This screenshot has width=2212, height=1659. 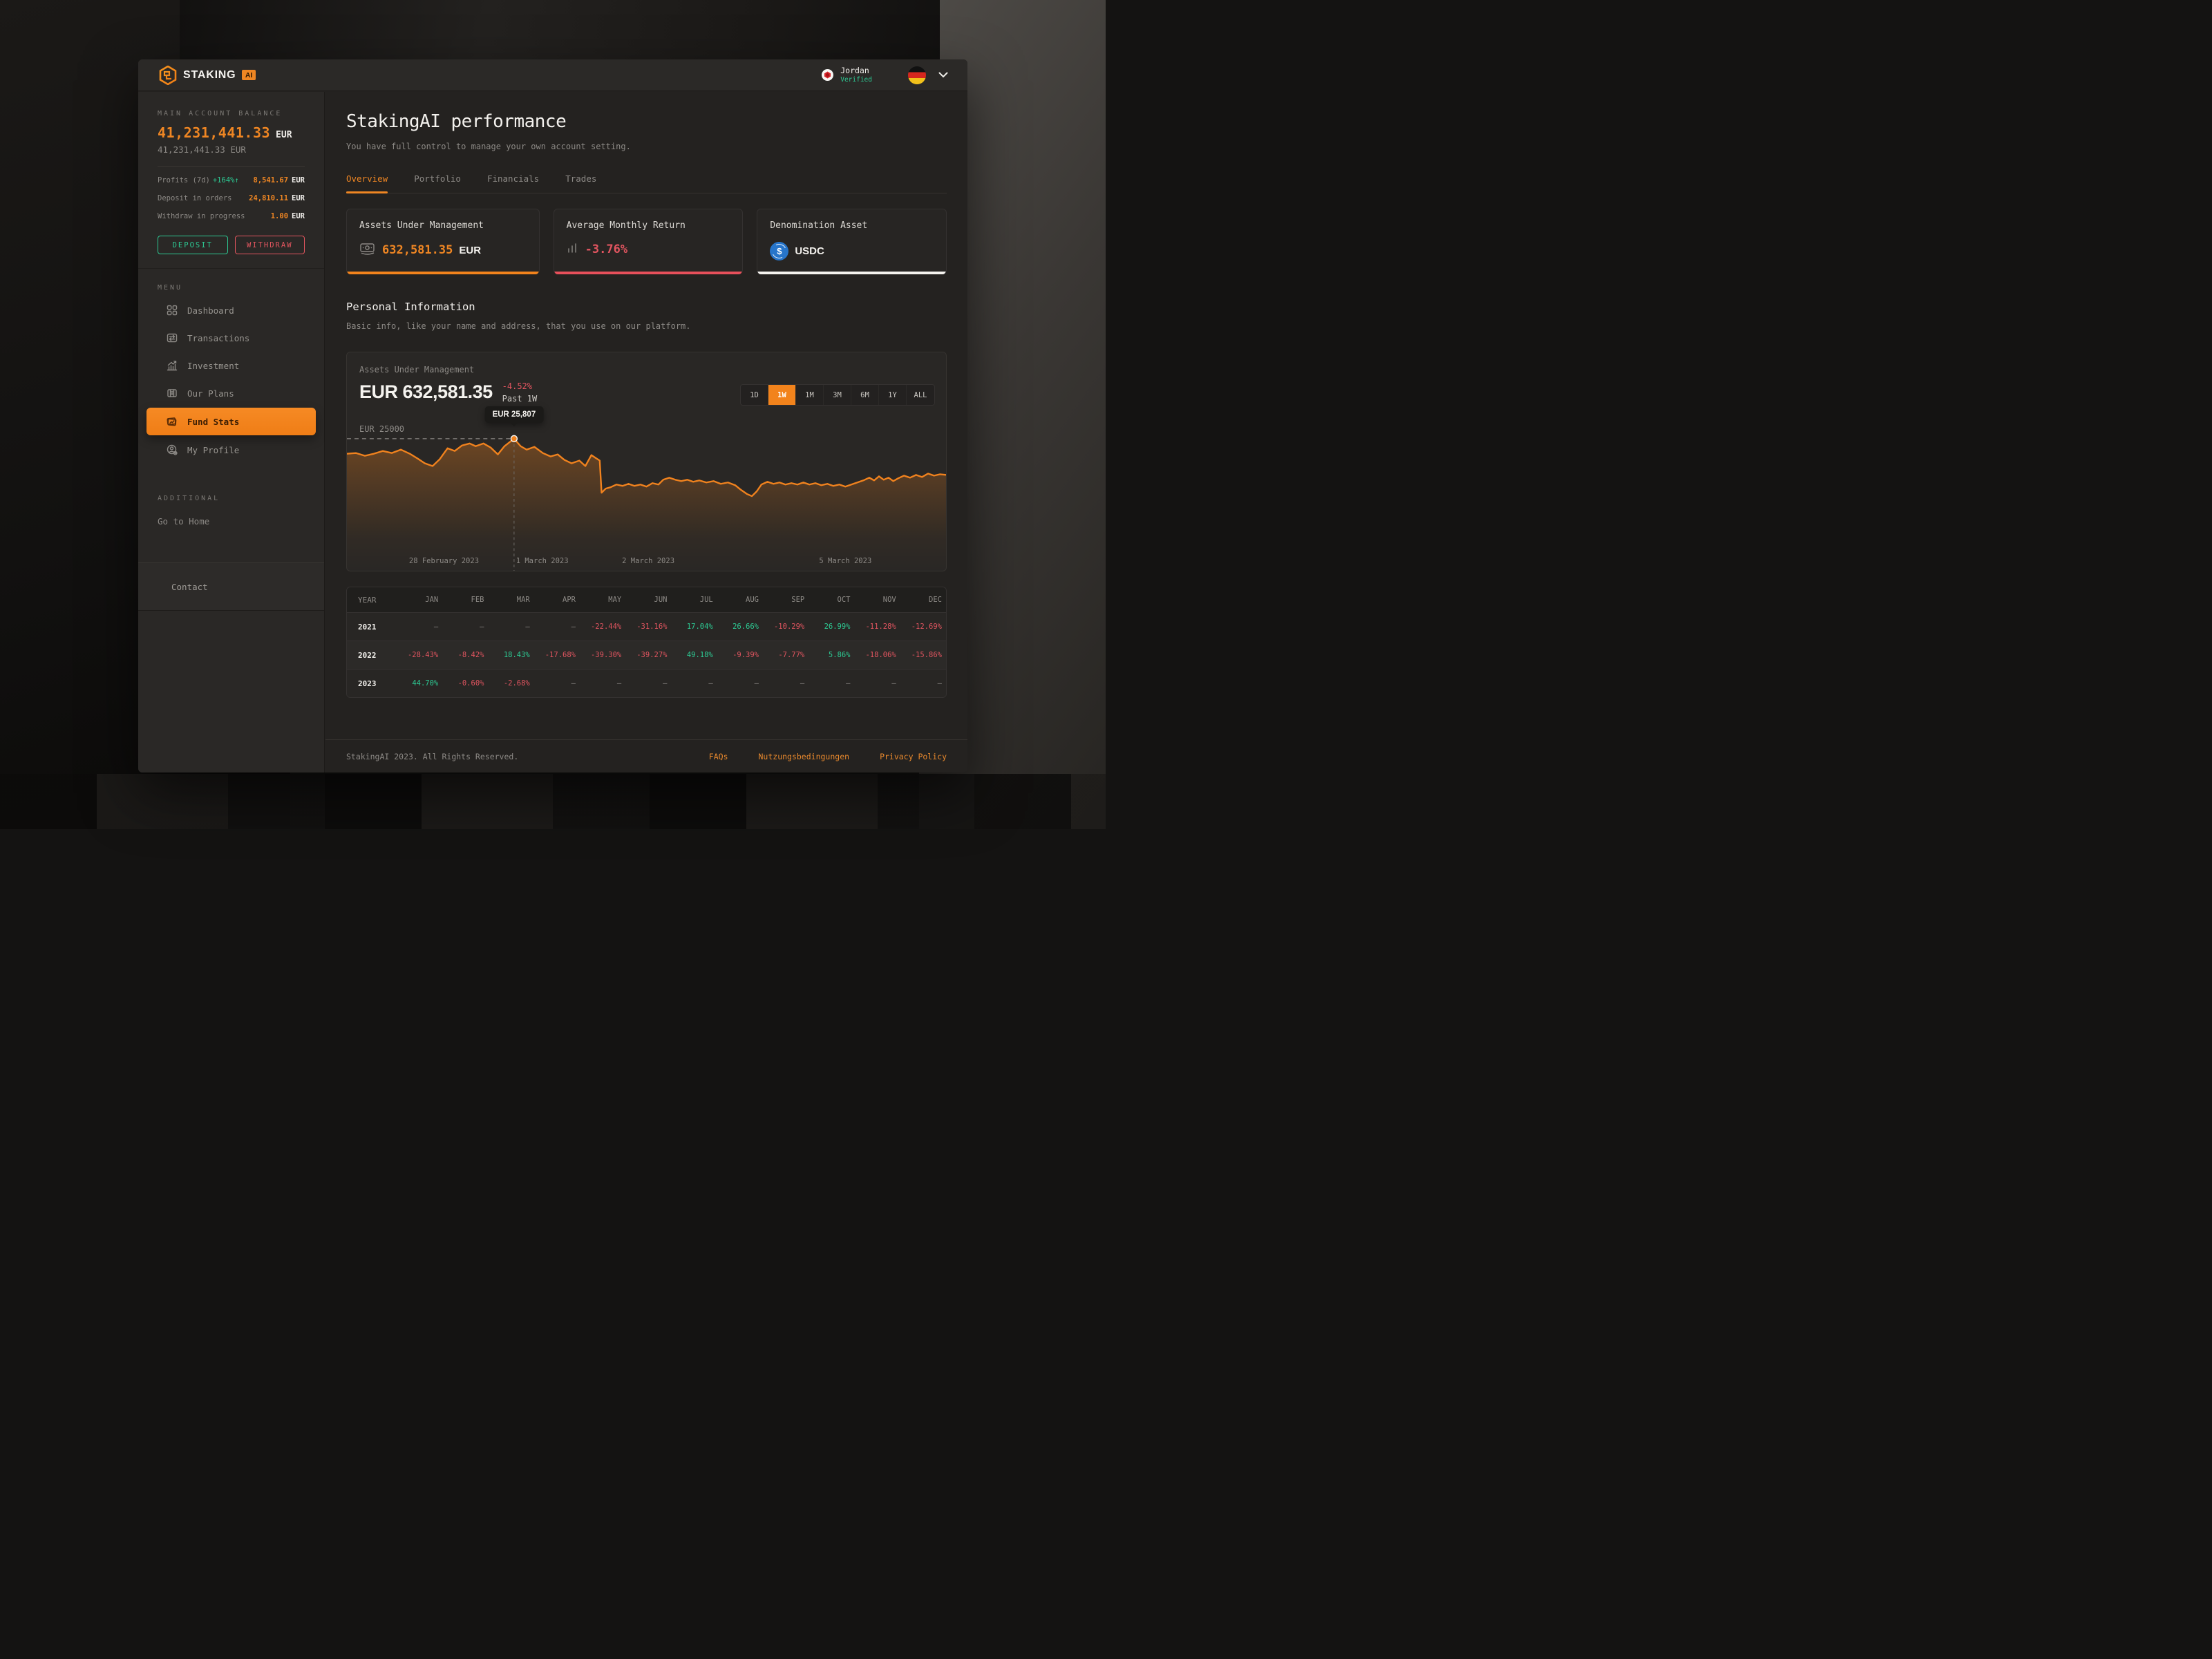 What do you see at coordinates (202, 149) in the screenshot?
I see `balance-secondary: 41,231,441.33 EUR` at bounding box center [202, 149].